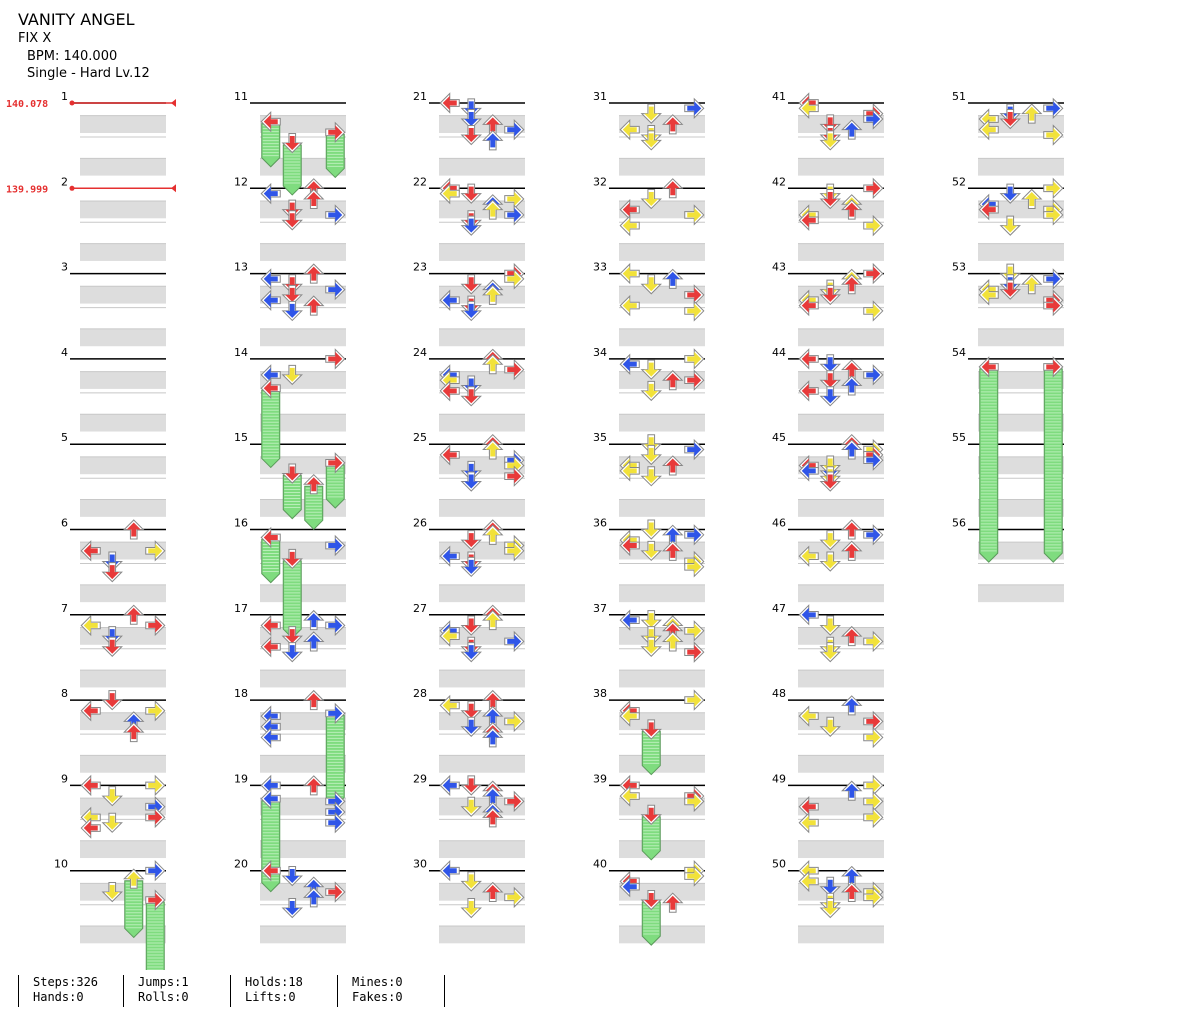 The width and height of the screenshot is (1185, 1024). What do you see at coordinates (959, 96) in the screenshot?
I see `measure-number: 51` at bounding box center [959, 96].